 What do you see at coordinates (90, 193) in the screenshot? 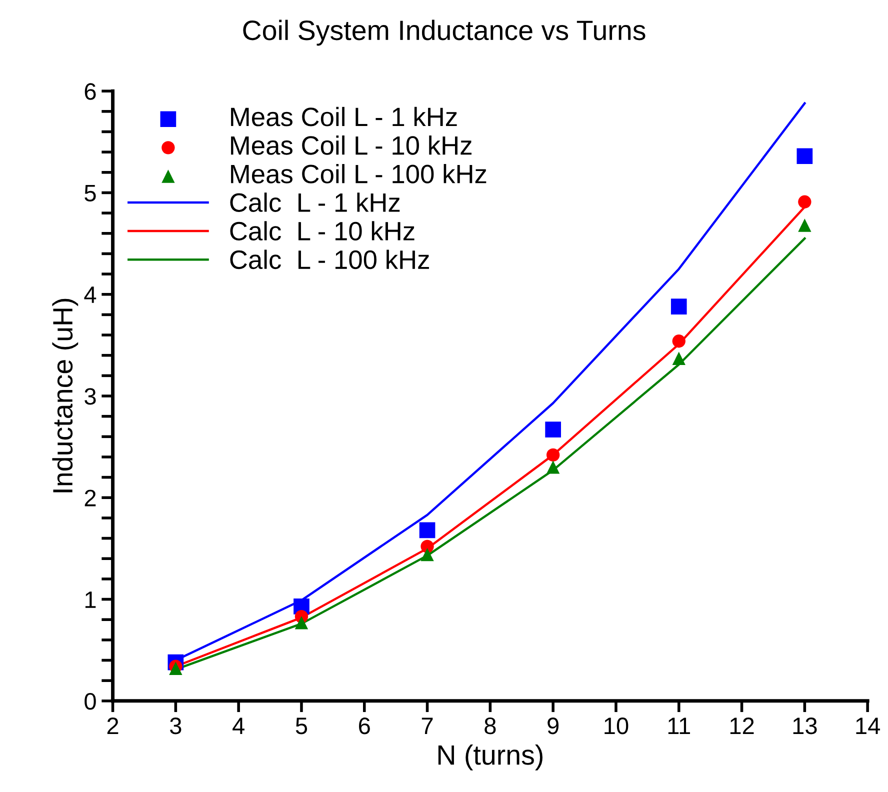
I see `y-tick-label: 5` at bounding box center [90, 193].